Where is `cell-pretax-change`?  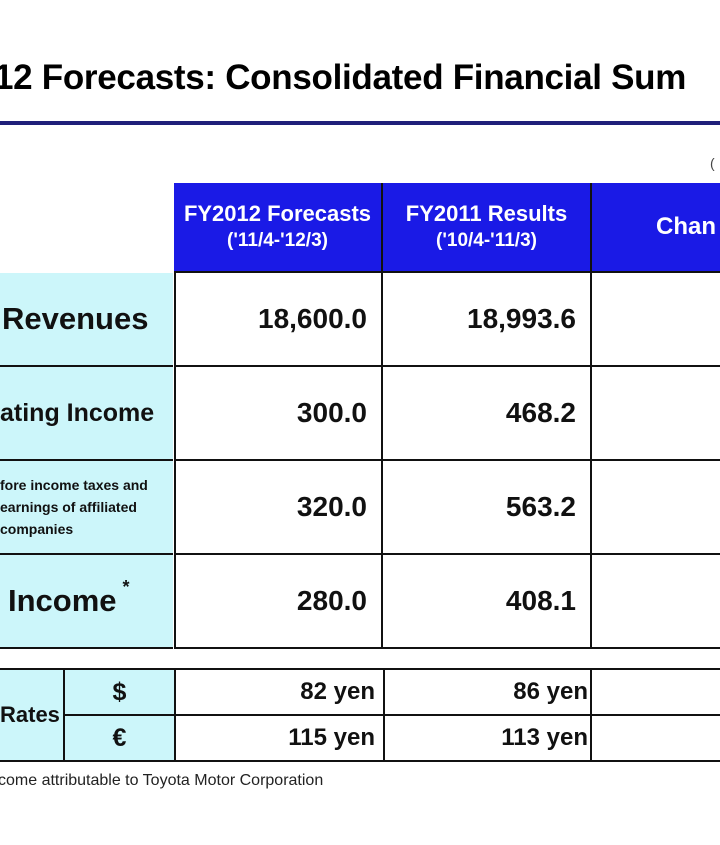
cell-pretax-change is located at coordinates (656, 508).